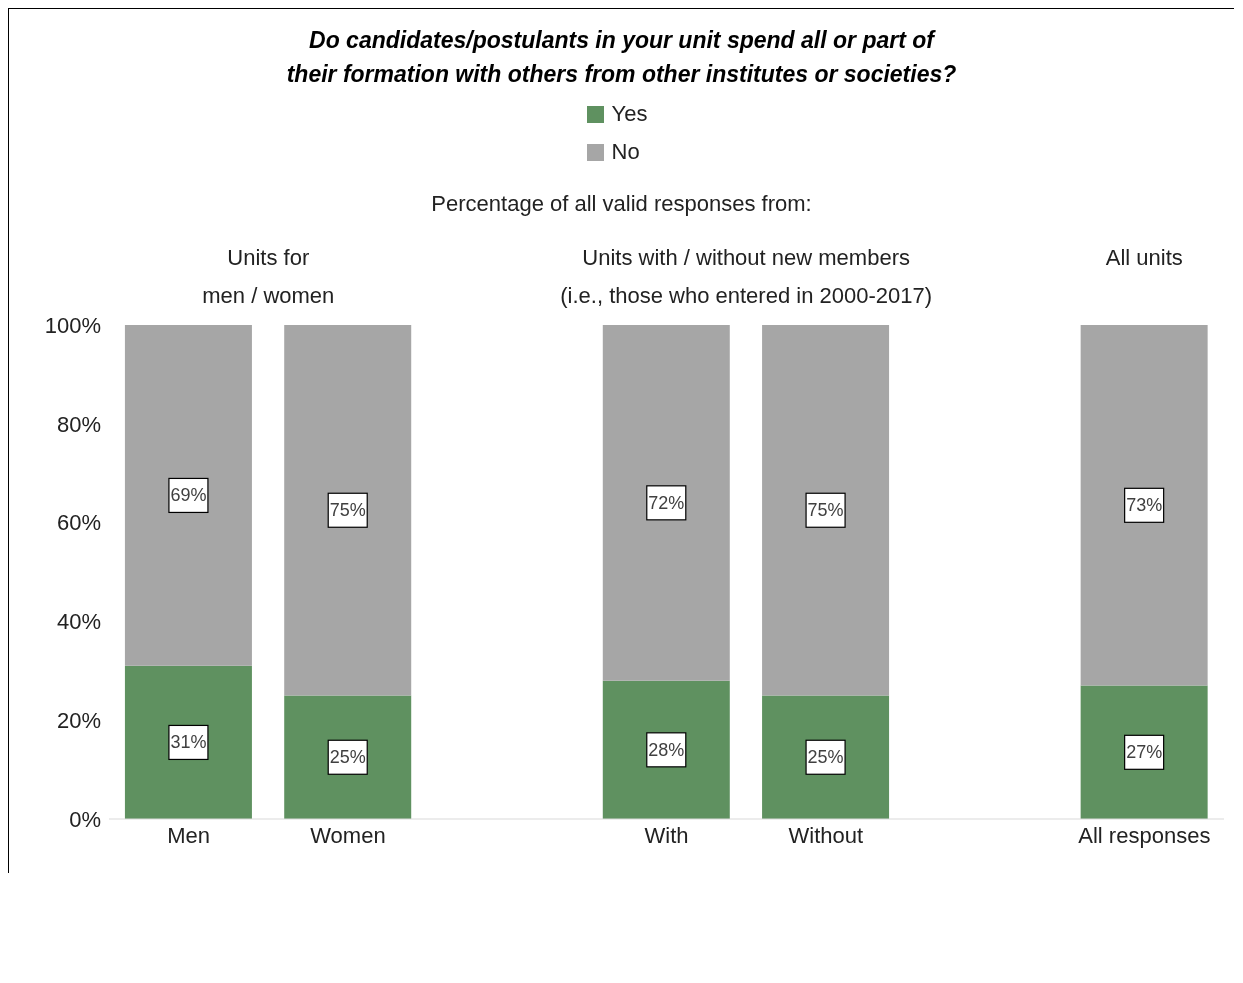 Image resolution: width=1243 pixels, height=983 pixels. Describe the element at coordinates (621, 57) in the screenshot. I see `chart-title: Do candidates/postulants in your unit spend all or part of their formation with others from other institutes or societies?` at that location.